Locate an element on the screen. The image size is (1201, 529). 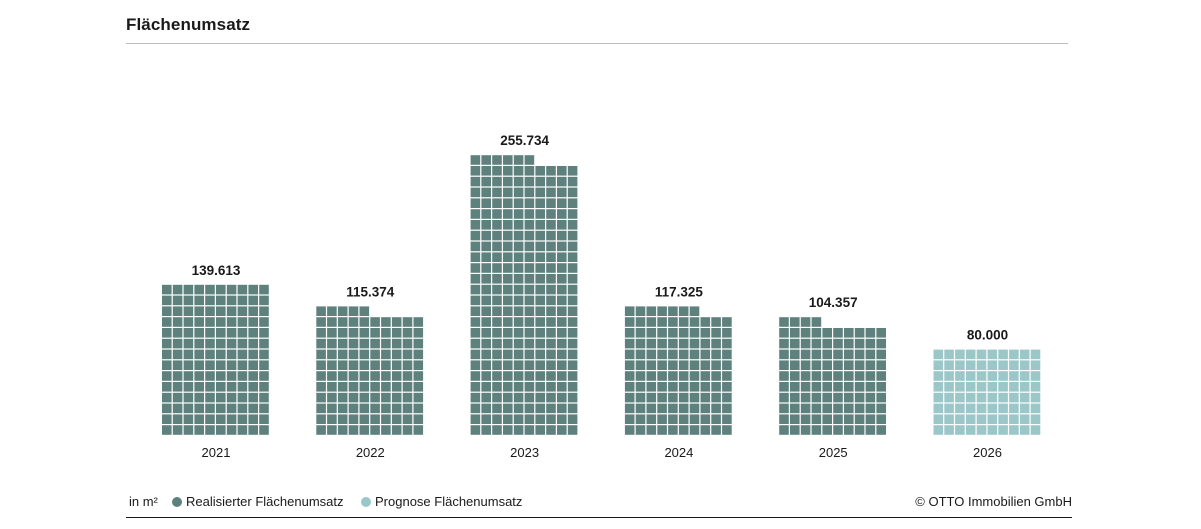
legend-item-prognose: Prognose Flächenumsatz is located at coordinates (441, 501).